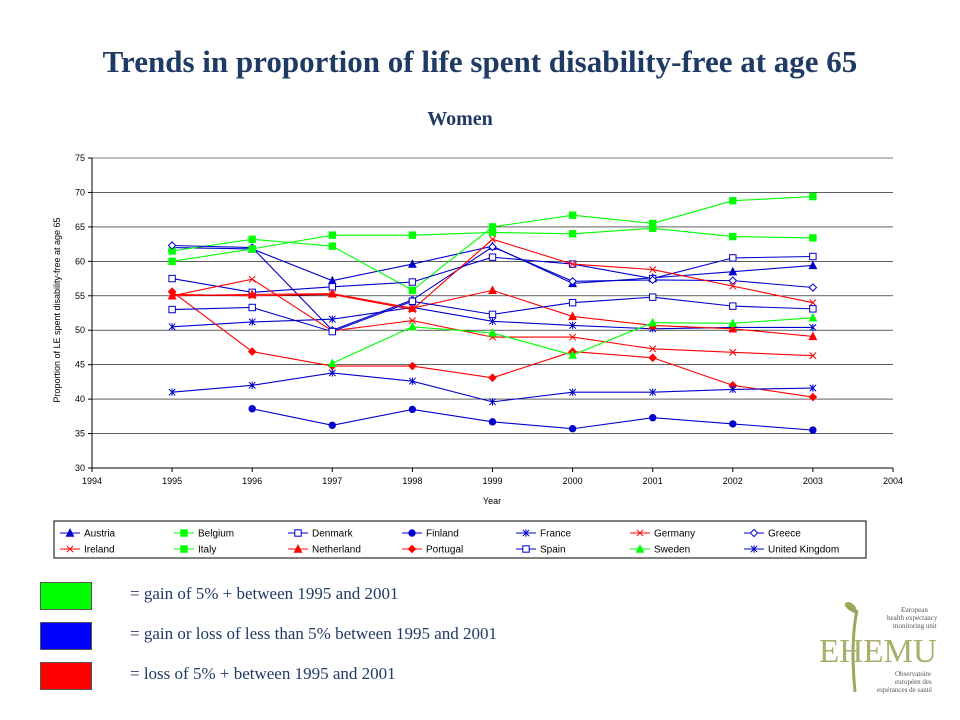 Image resolution: width=960 pixels, height=720 pixels. Describe the element at coordinates (572, 339) in the screenshot. I see `series-sweden` at that location.